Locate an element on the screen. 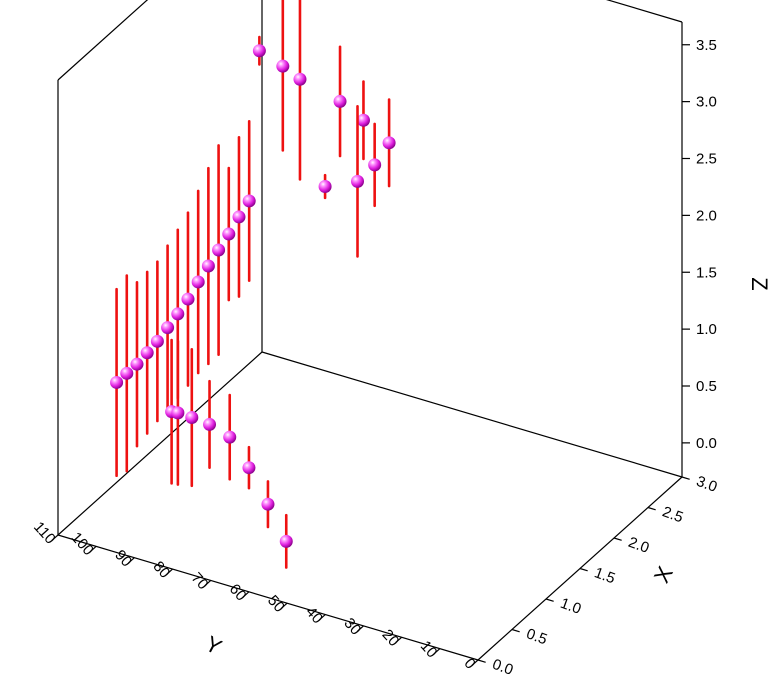 Image resolution: width=769 pixels, height=695 pixels. x-tick-label: 0.5 is located at coordinates (536, 636).